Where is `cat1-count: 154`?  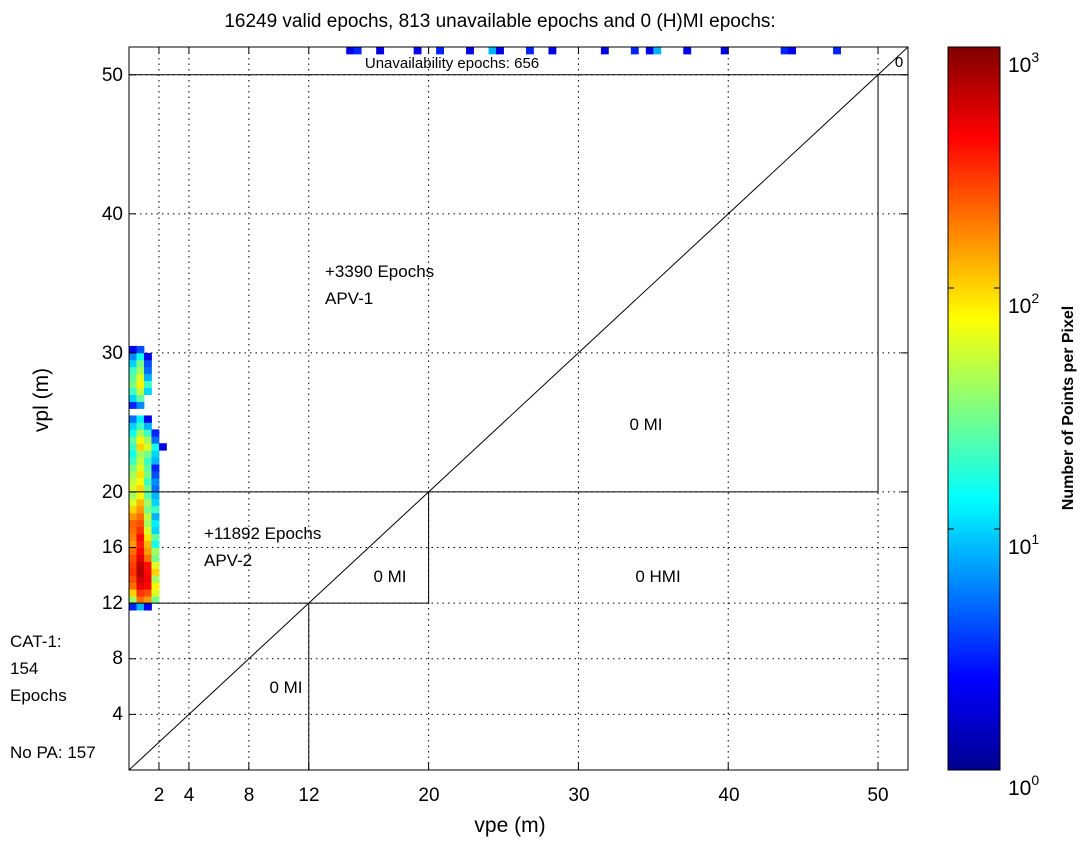
cat1-count: 154 is located at coordinates (24, 668).